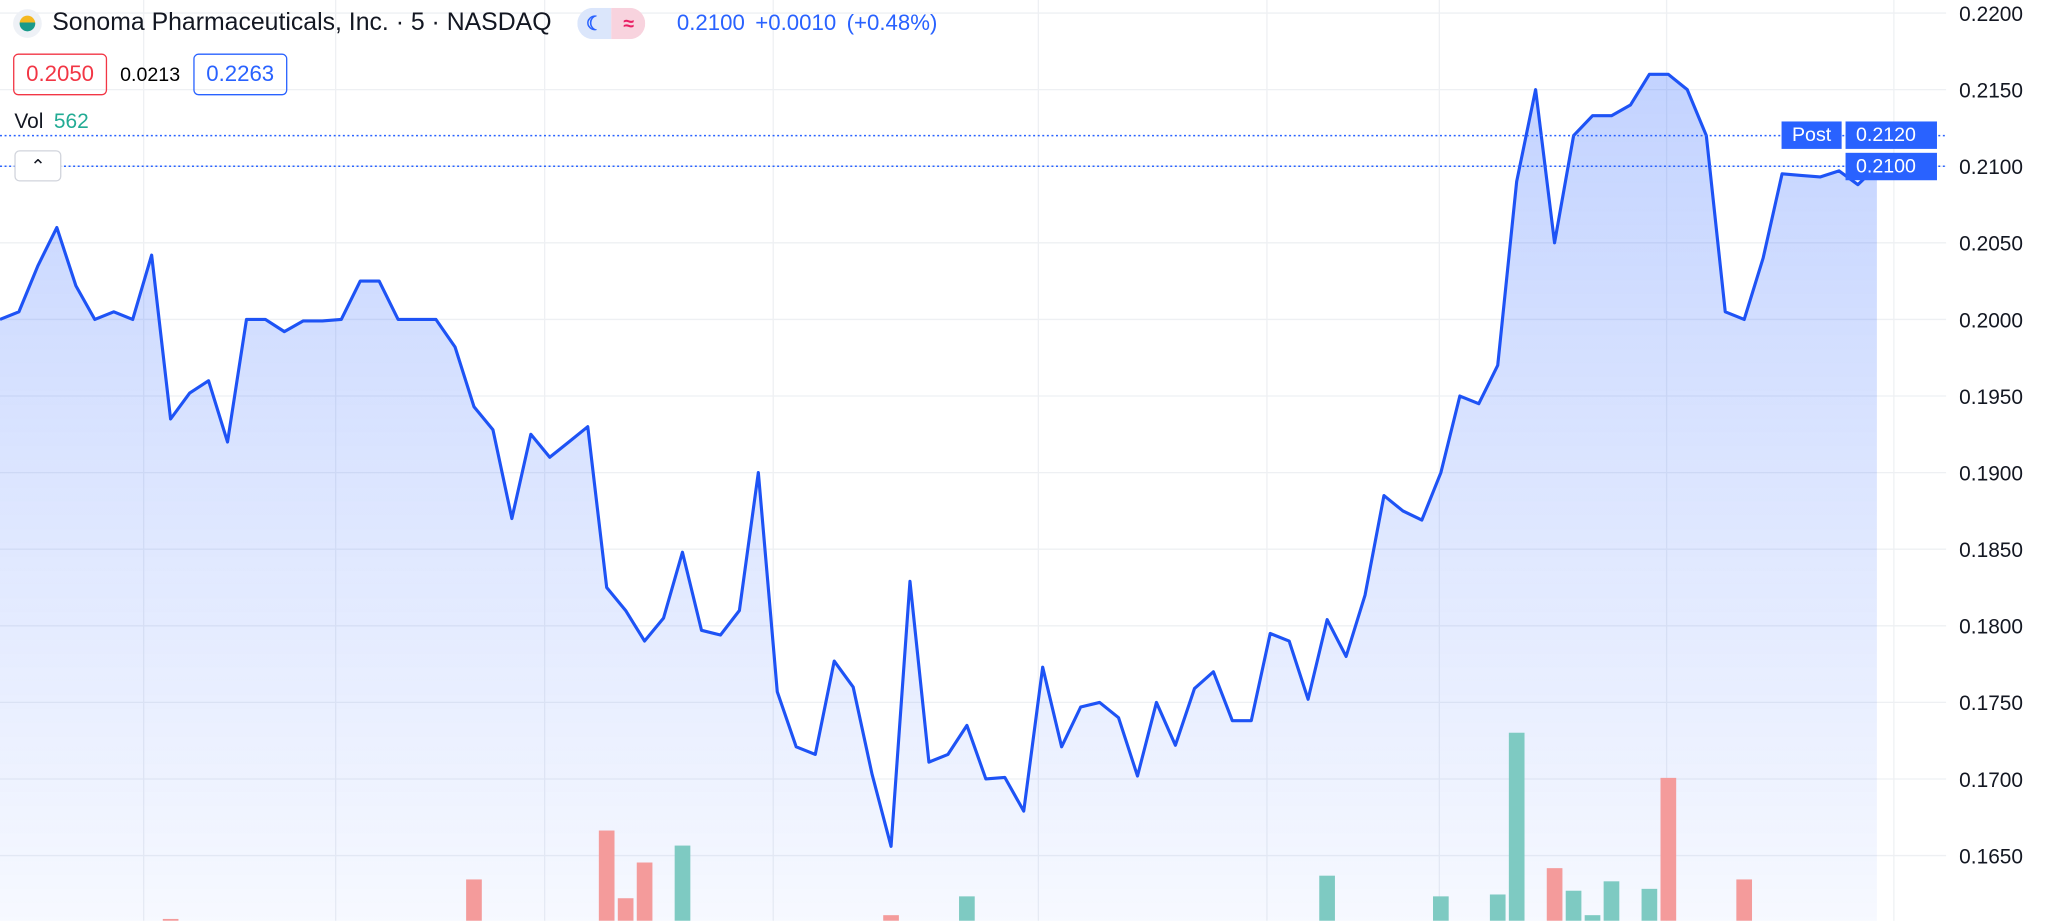  I want to click on post-label: Post, so click(1811, 135).